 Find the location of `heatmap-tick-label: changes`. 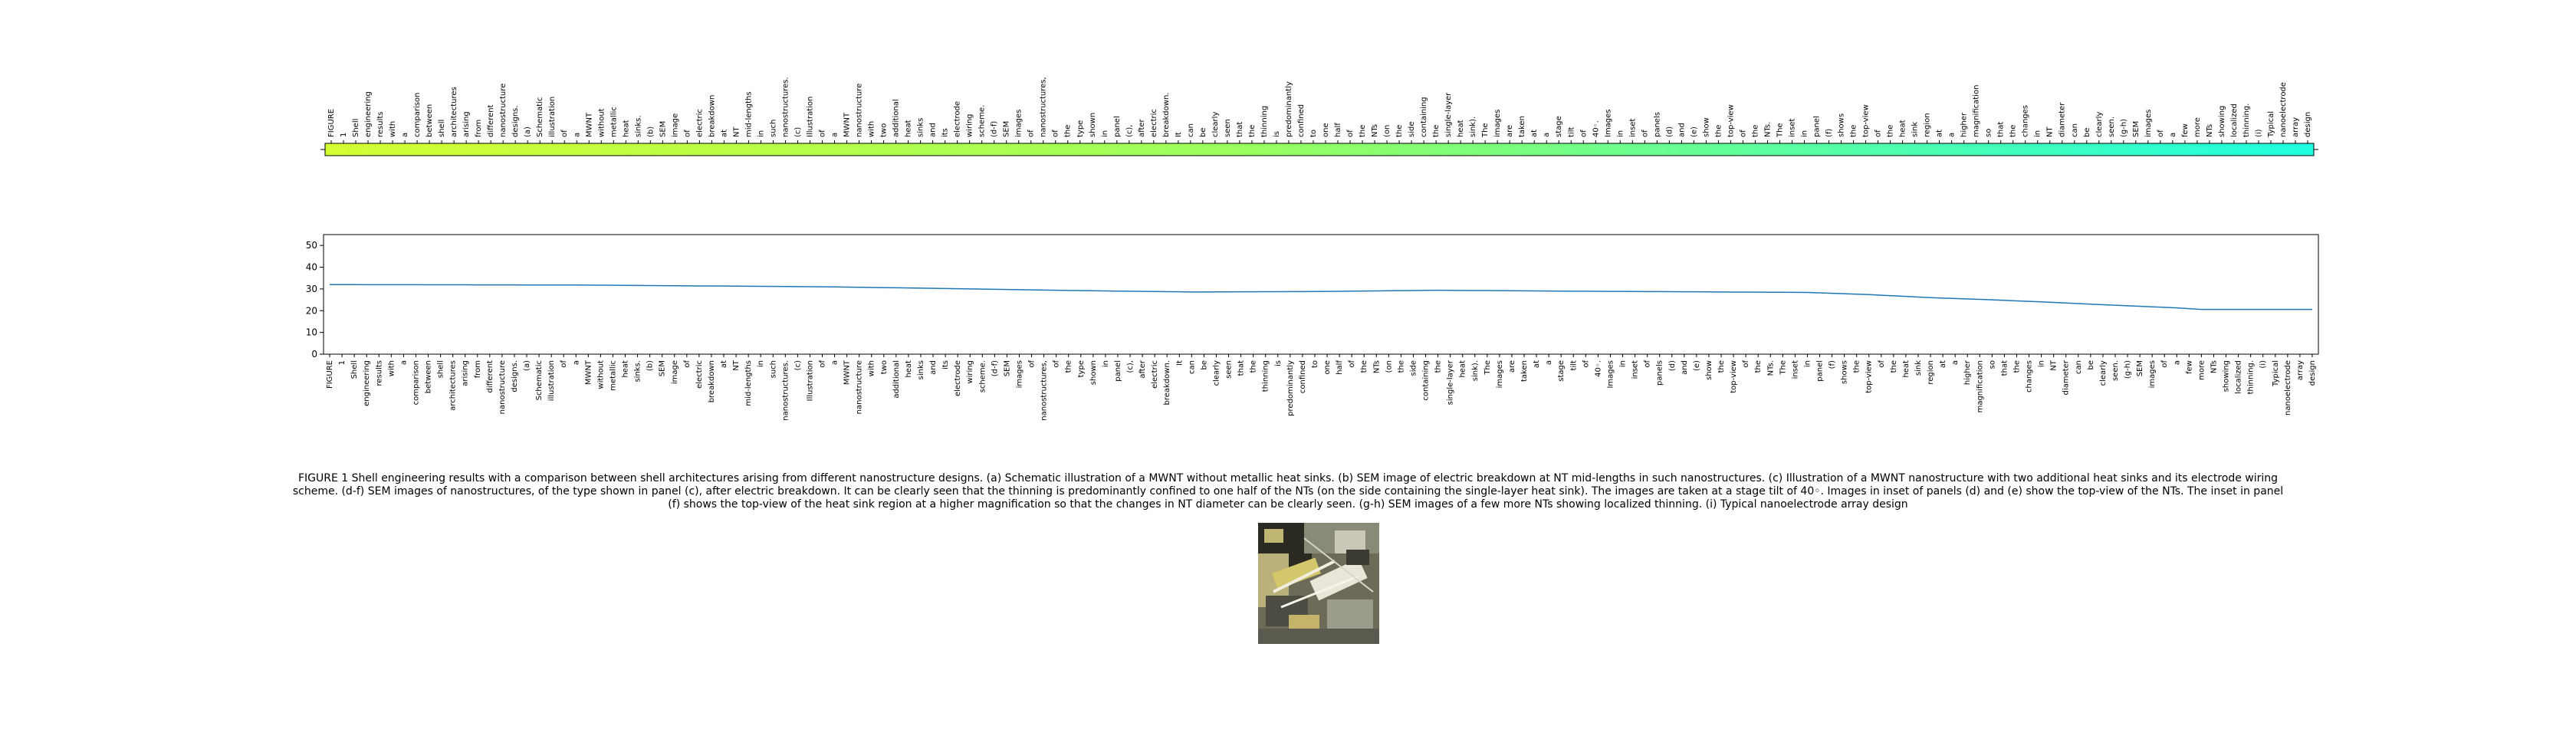

heatmap-tick-label: changes is located at coordinates (2026, 121).